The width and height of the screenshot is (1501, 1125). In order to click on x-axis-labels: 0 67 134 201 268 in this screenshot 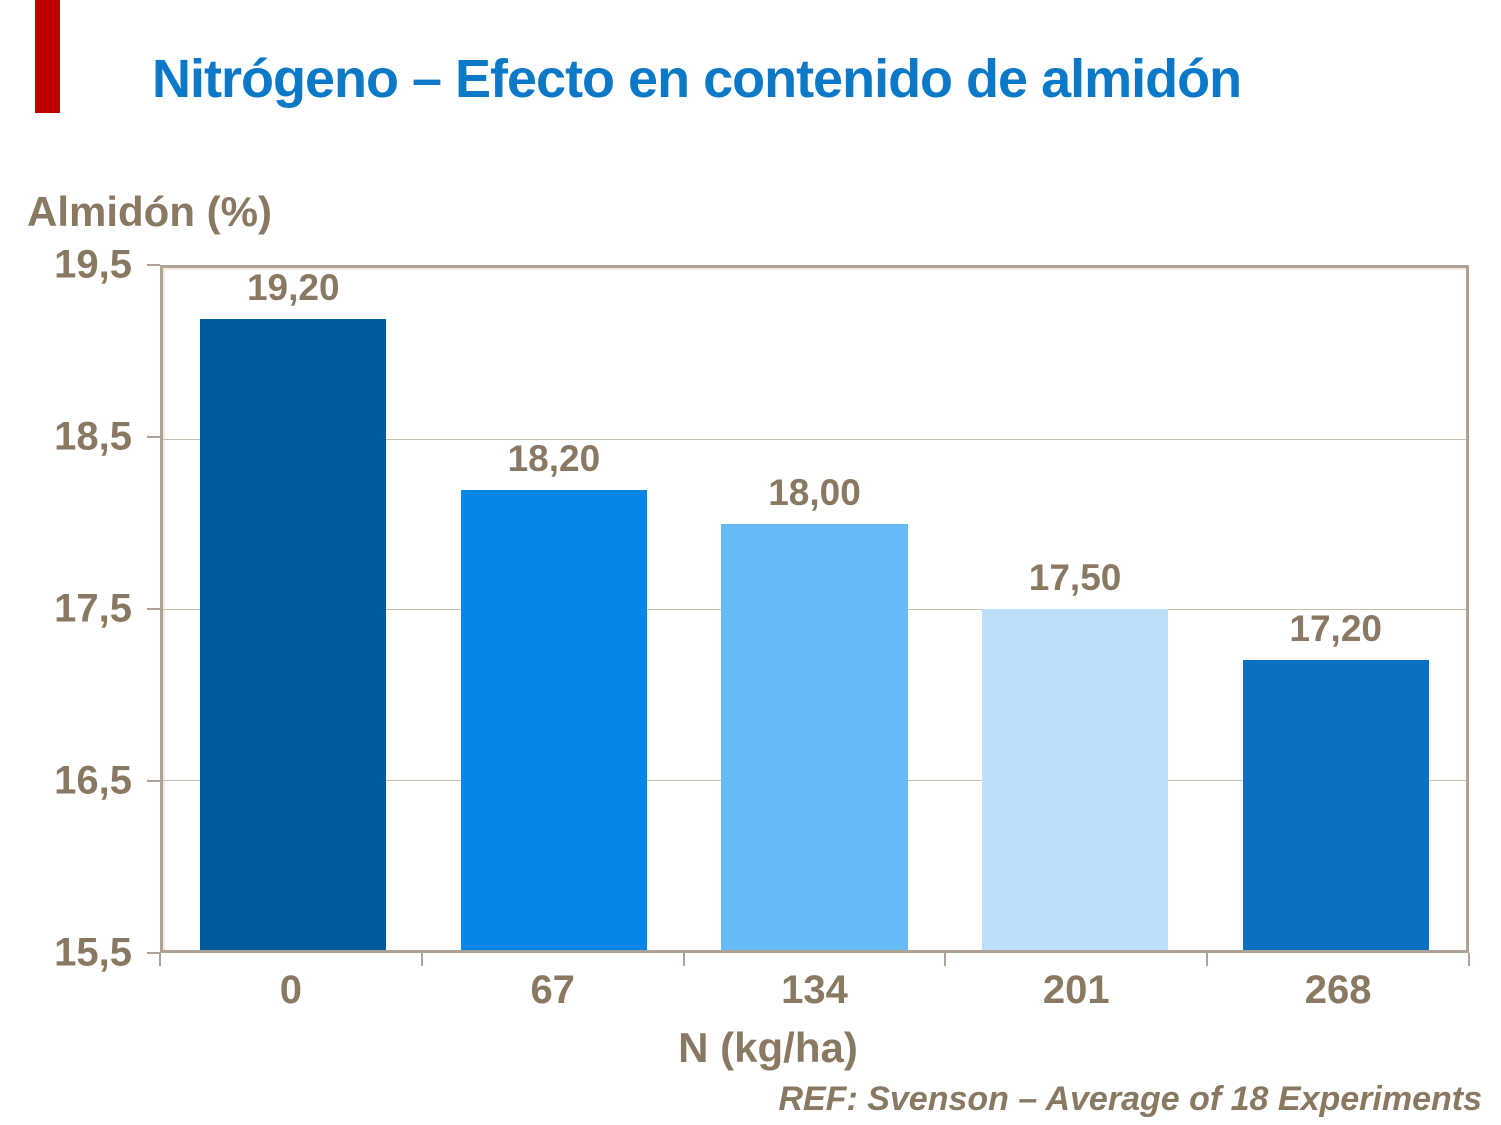, I will do `click(814, 992)`.